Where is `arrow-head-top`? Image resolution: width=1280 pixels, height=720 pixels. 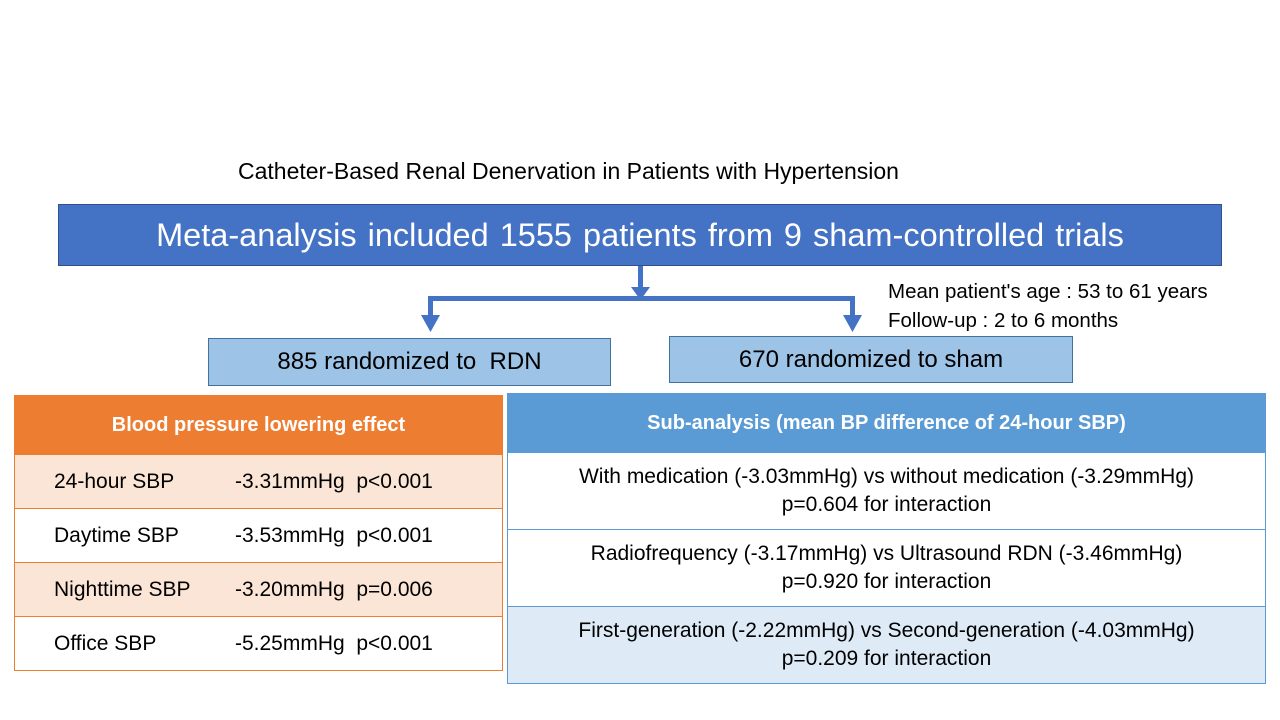 arrow-head-top is located at coordinates (640, 293).